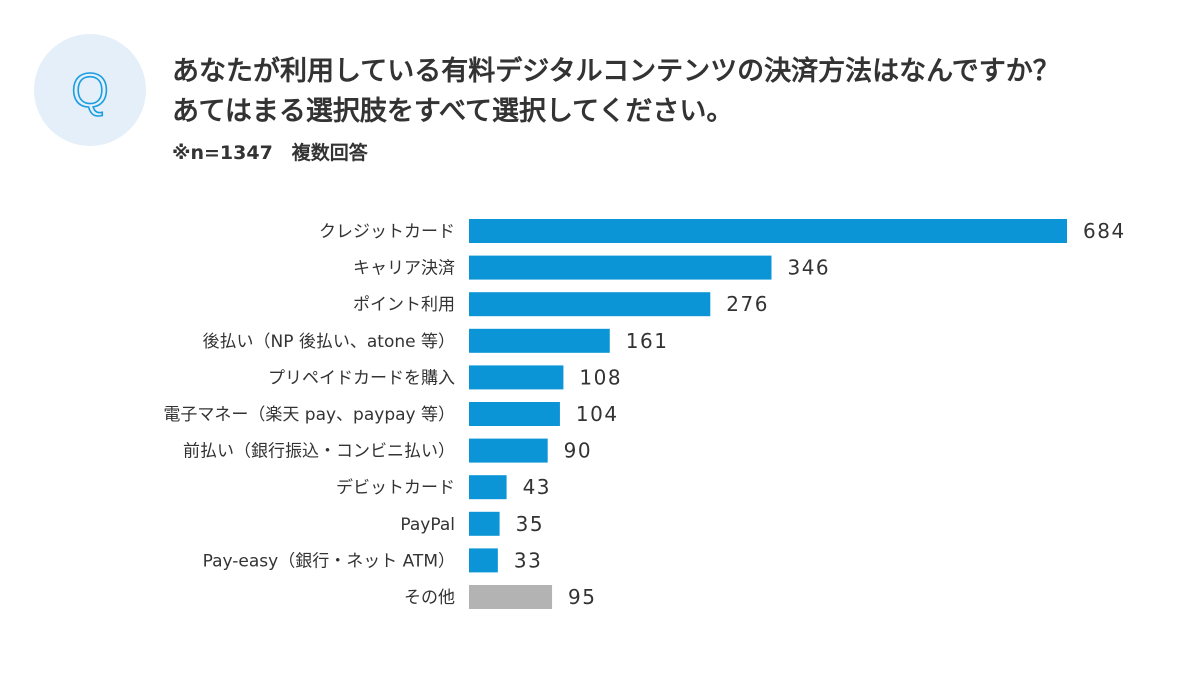  Describe the element at coordinates (808, 268) in the screenshot. I see `data-label: 346` at that location.